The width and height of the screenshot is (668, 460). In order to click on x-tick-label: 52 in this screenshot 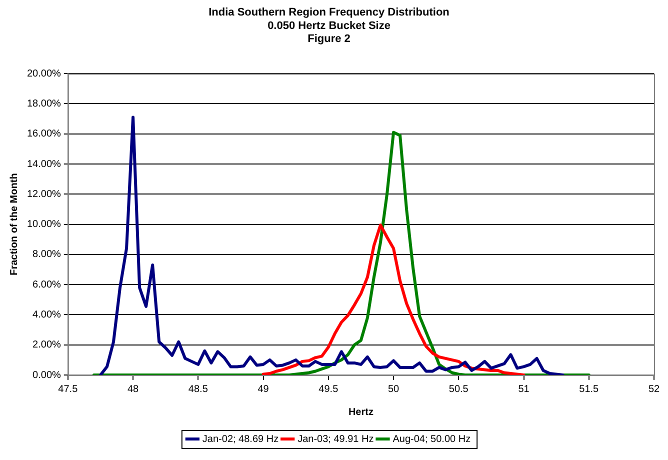, I will do `click(654, 389)`.